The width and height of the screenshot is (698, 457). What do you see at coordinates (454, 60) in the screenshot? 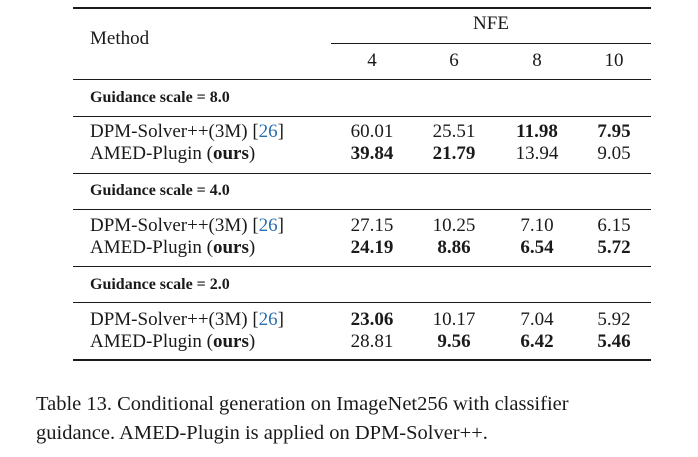
I see `nfe-col-6: 6` at bounding box center [454, 60].